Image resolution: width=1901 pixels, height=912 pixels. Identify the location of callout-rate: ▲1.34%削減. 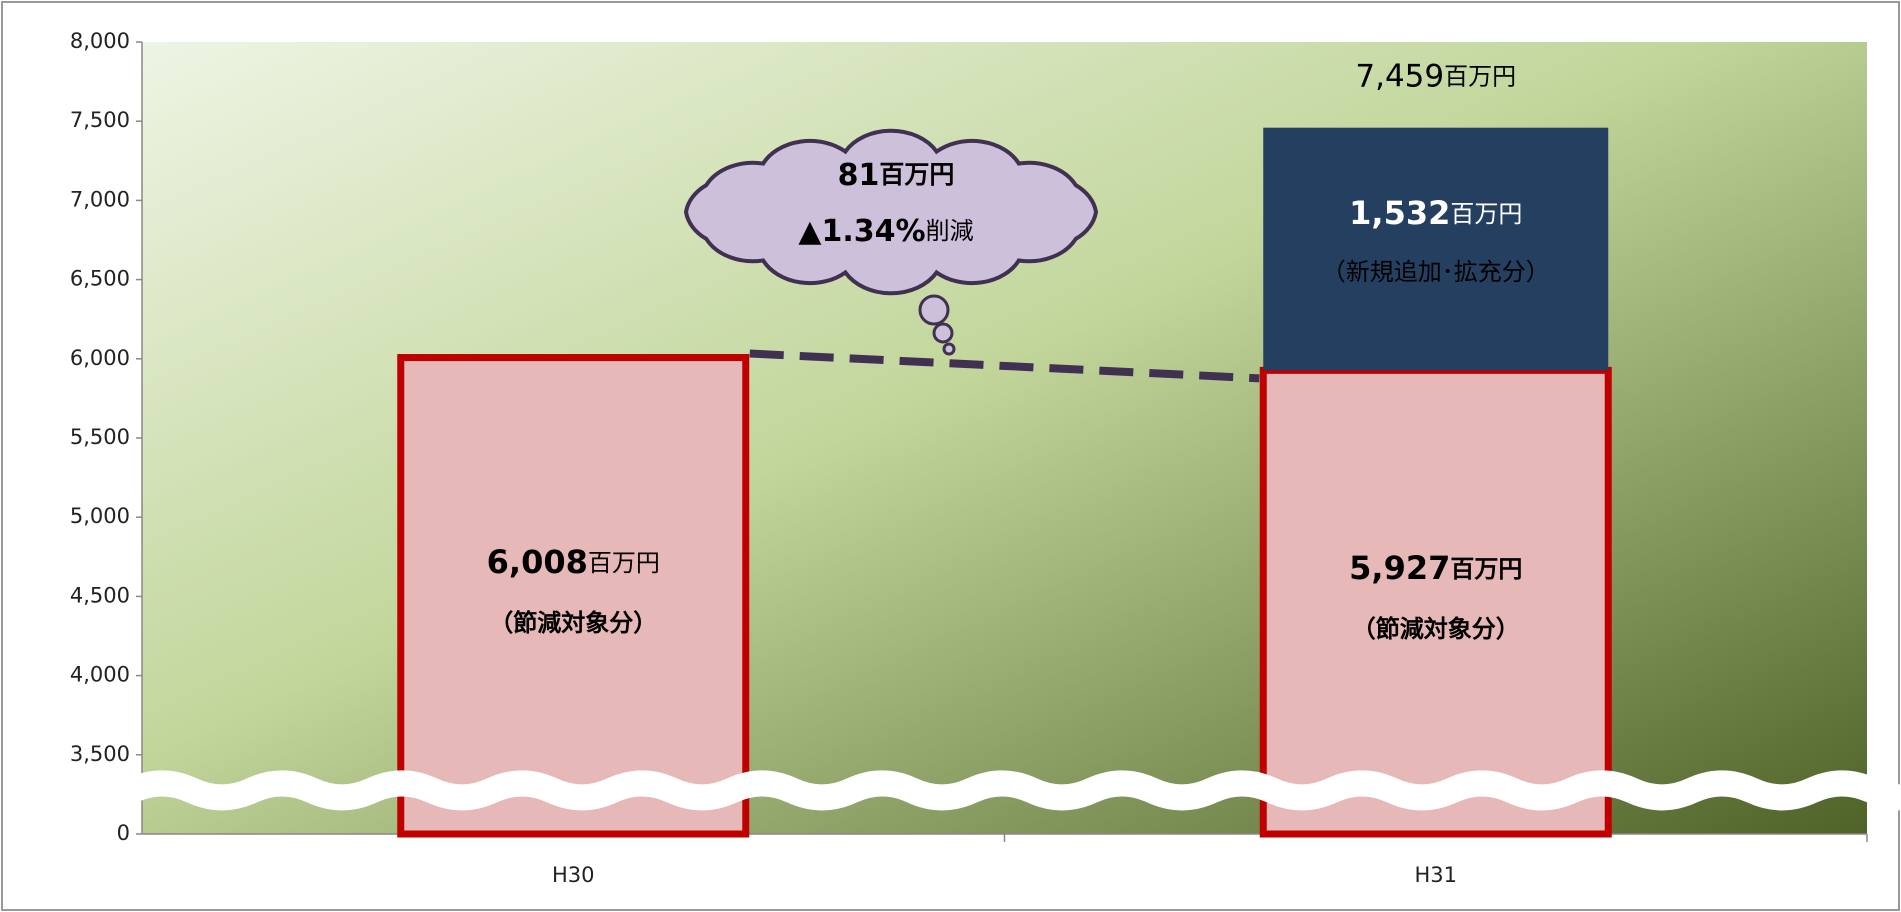
(885, 231).